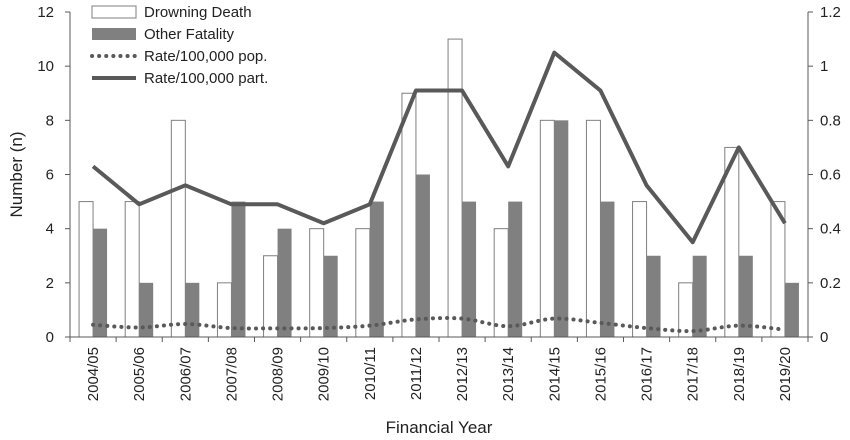  What do you see at coordinates (554, 374) in the screenshot?
I see `x-tick-label: 2014/15` at bounding box center [554, 374].